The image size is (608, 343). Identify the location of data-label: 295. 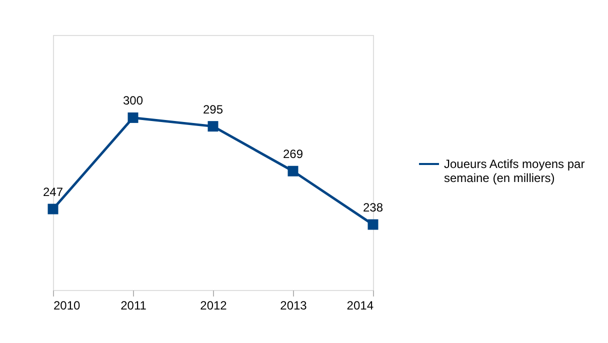
(213, 109).